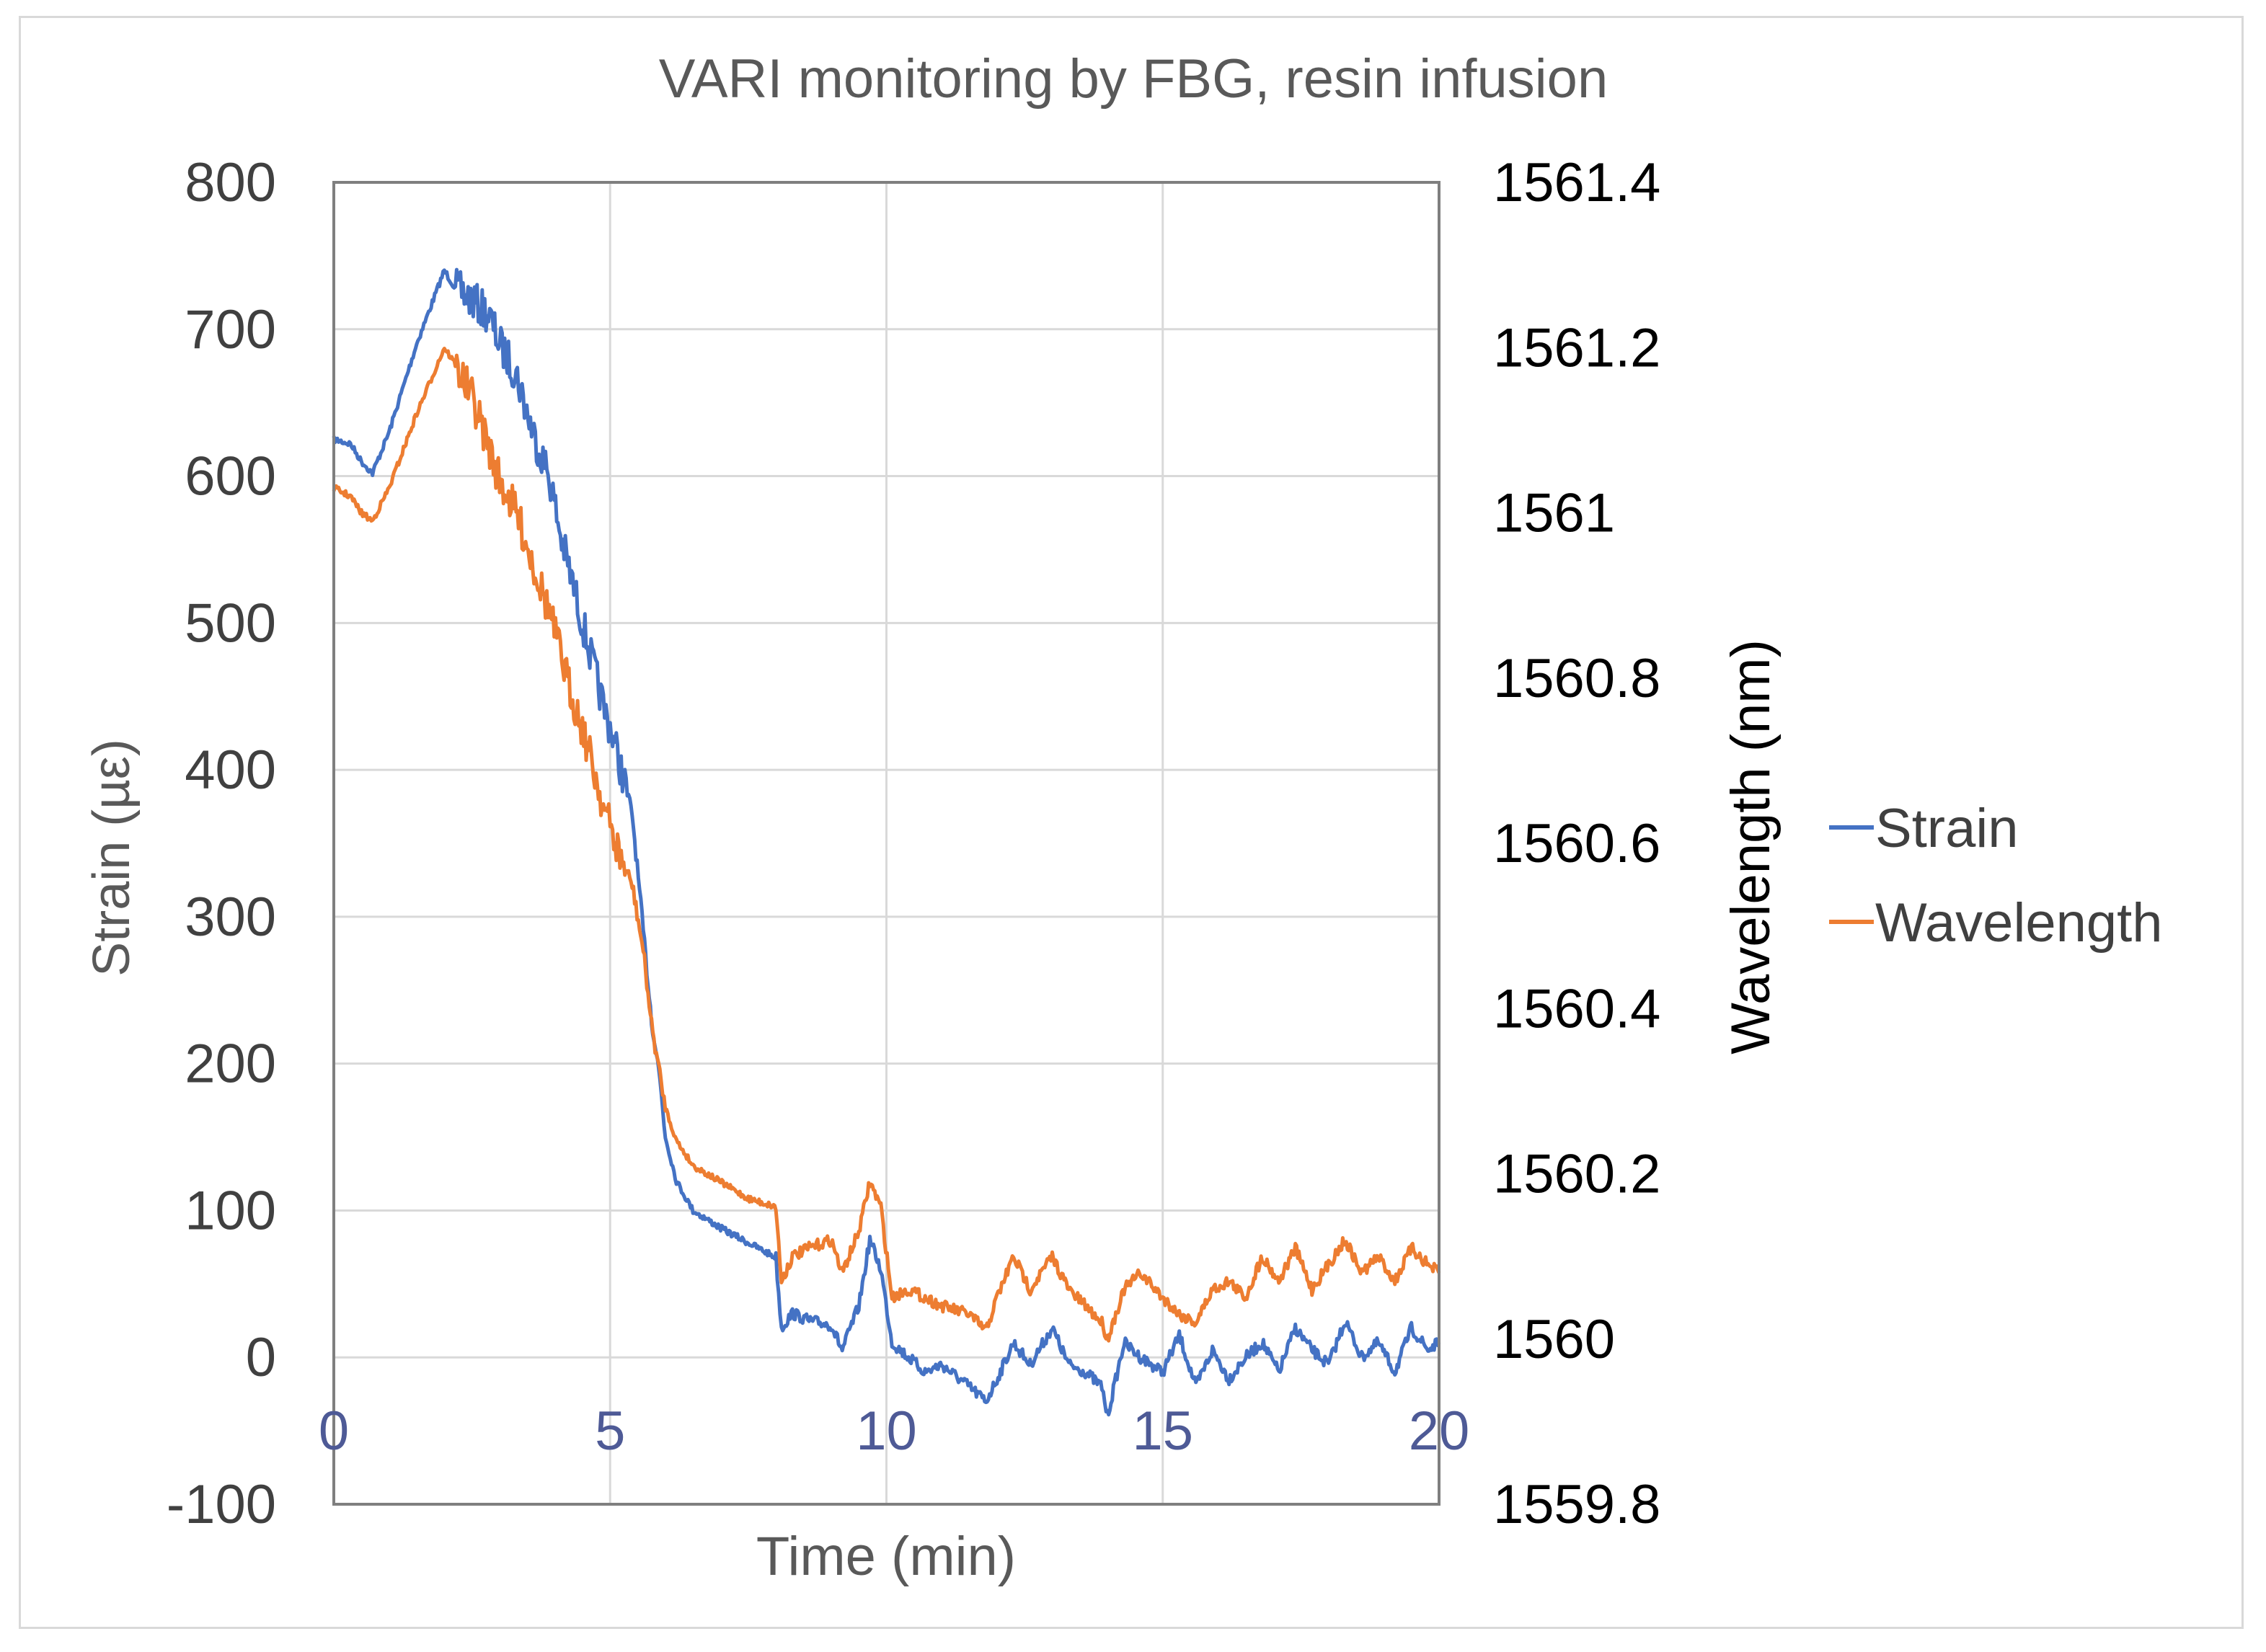 The image size is (2266, 1652). I want to click on y2-tick-label: 1560.8, so click(1576, 678).